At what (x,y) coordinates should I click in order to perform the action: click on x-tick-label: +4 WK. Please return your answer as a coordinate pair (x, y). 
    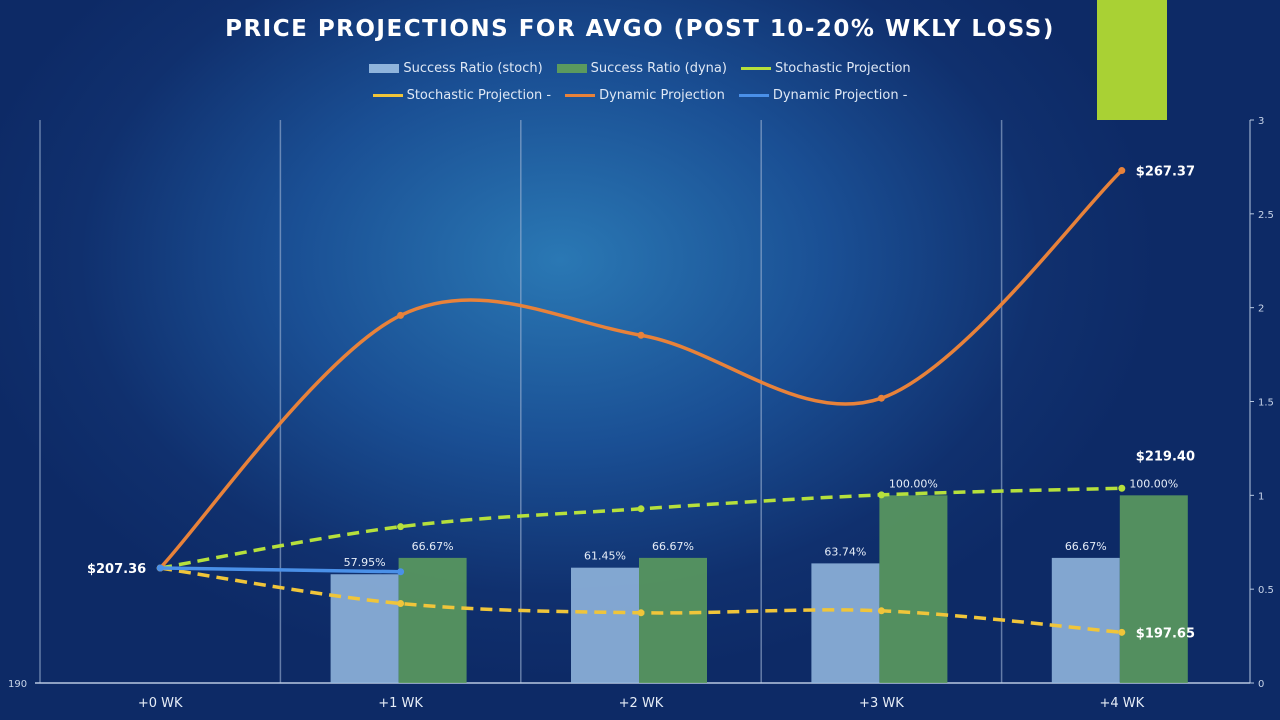
    Looking at the image, I should click on (1121, 703).